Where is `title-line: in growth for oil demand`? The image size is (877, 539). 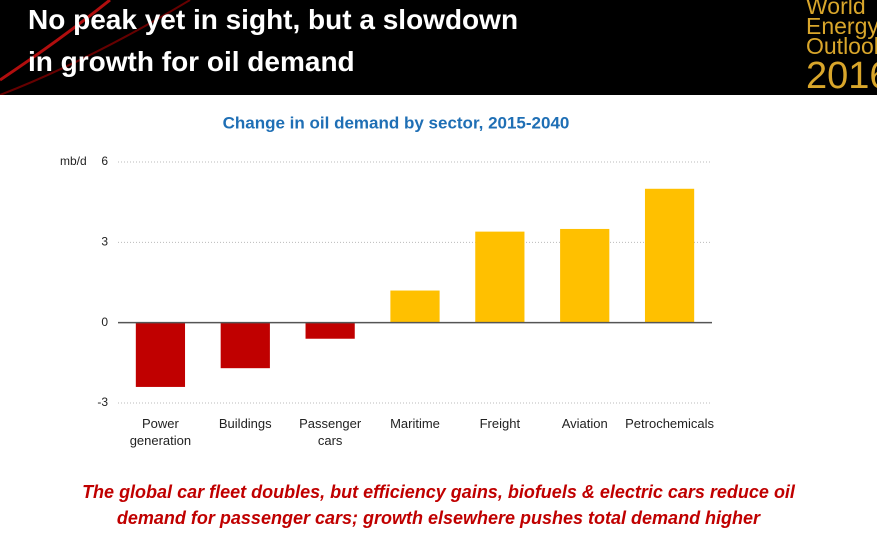 title-line: in growth for oil demand is located at coordinates (191, 61).